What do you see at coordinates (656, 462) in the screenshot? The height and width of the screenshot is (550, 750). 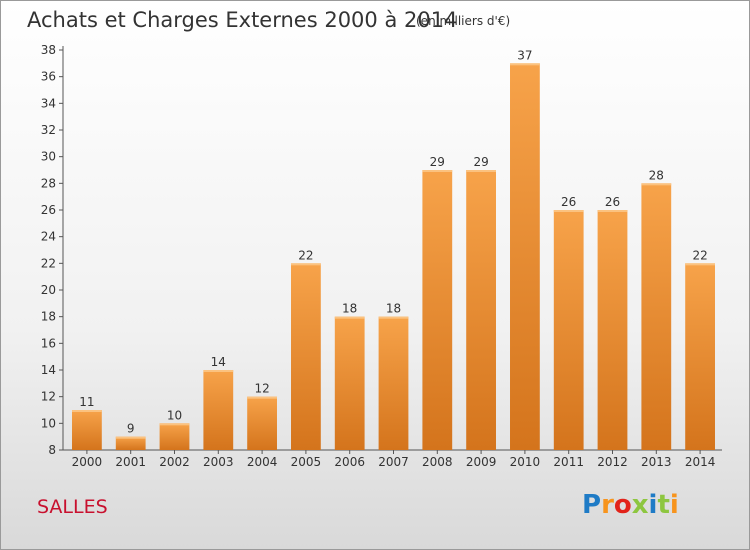 I see `x-tick-label: 2013` at bounding box center [656, 462].